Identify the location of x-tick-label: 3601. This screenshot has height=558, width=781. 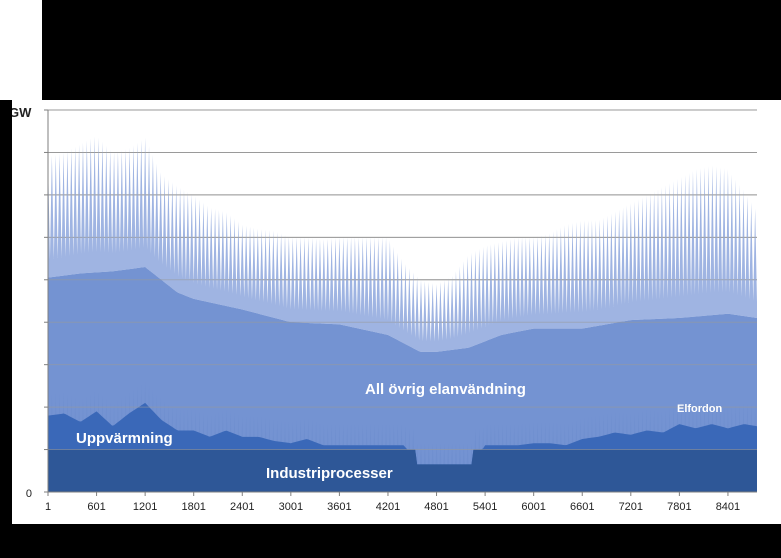
(339, 507).